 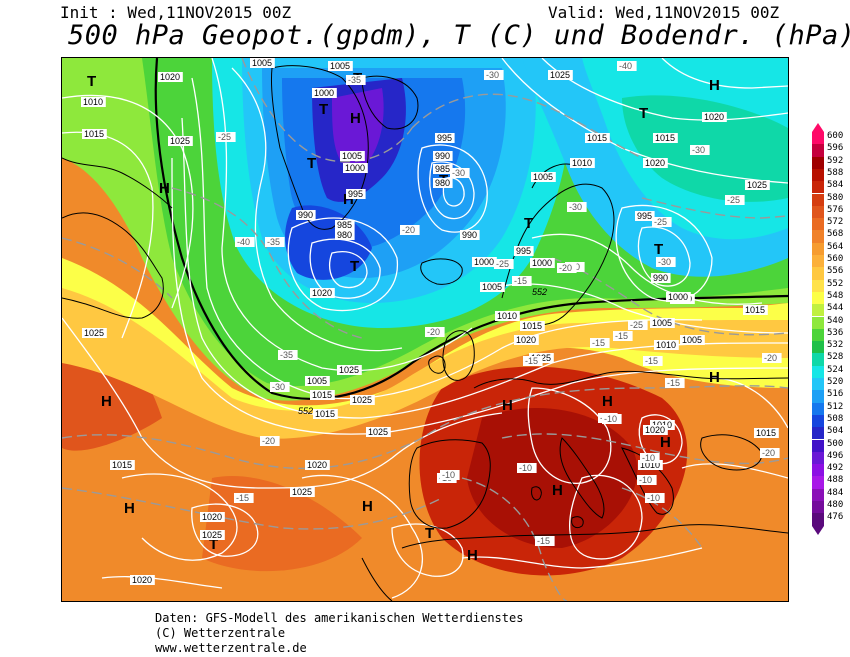 What do you see at coordinates (835, 369) in the screenshot?
I see `legend-value: 524` at bounding box center [835, 369].